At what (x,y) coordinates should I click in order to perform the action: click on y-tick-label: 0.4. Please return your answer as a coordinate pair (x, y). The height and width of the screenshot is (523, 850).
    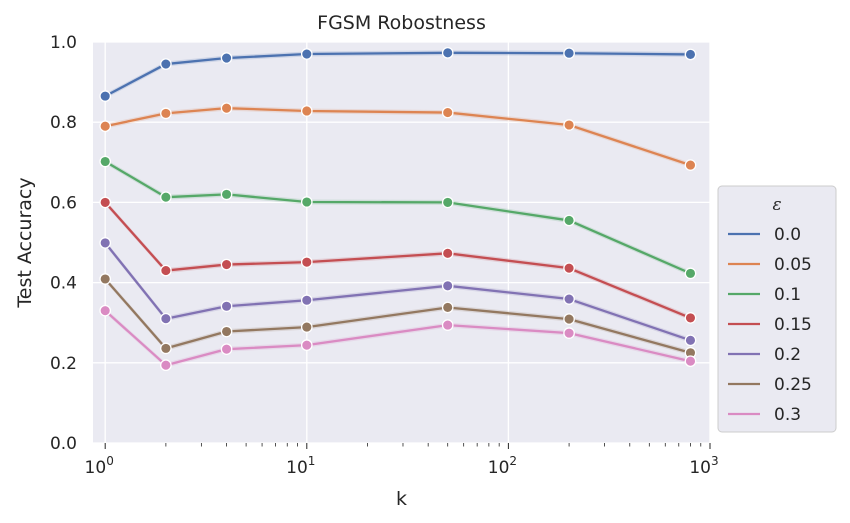
    Looking at the image, I should click on (63, 284).